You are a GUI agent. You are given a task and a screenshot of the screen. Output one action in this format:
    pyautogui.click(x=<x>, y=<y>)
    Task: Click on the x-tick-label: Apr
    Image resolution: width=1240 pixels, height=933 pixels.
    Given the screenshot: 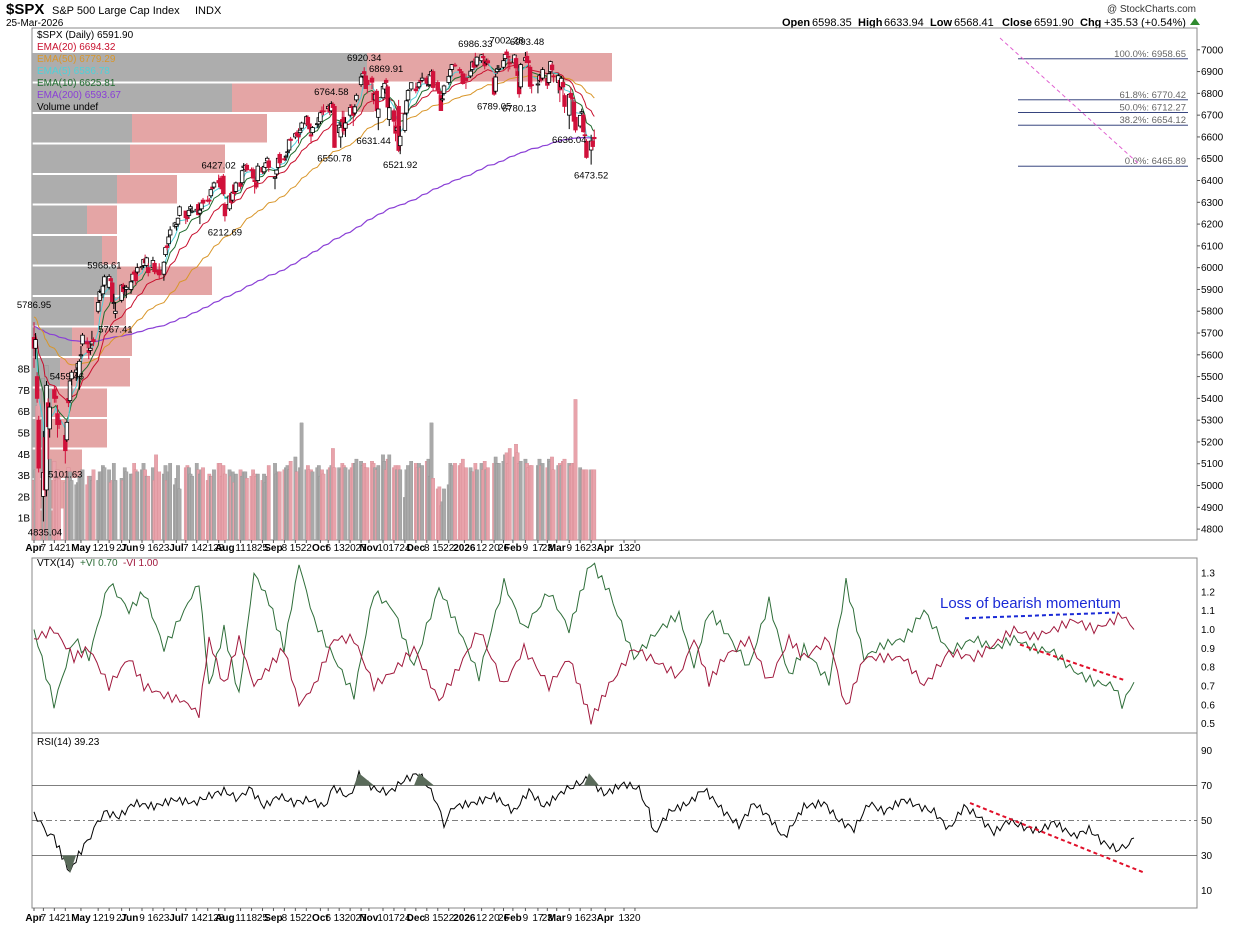 What is the action you would take?
    pyautogui.click(x=605, y=548)
    